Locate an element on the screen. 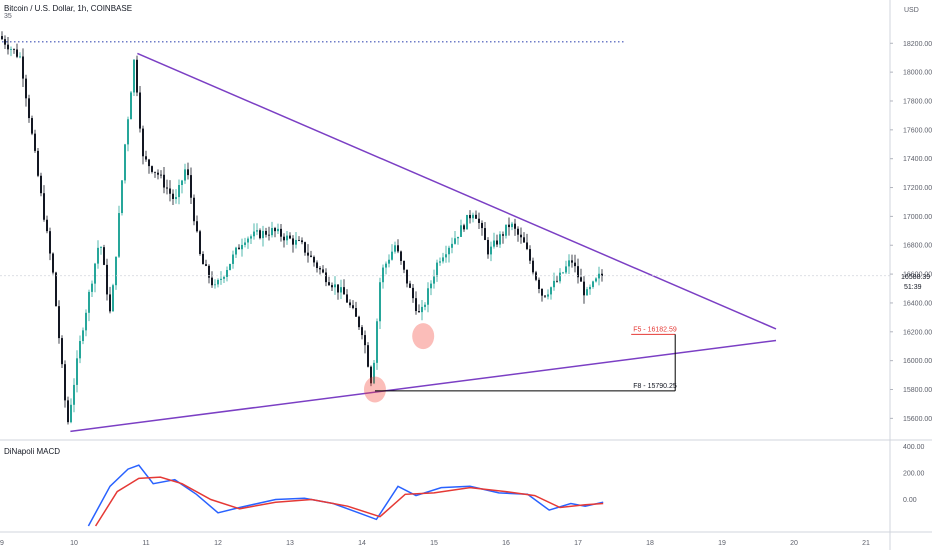  x-tick-label: 21 is located at coordinates (866, 543).